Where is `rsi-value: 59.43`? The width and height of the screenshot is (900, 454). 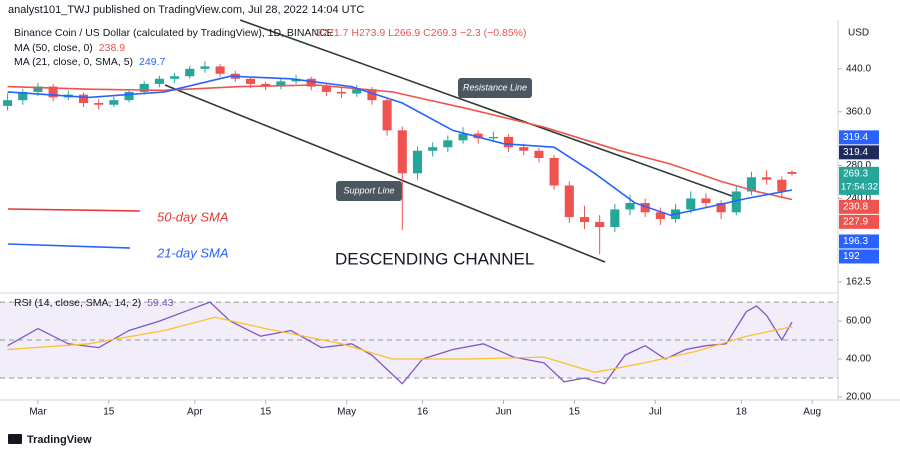
rsi-value: 59.43 is located at coordinates (160, 303).